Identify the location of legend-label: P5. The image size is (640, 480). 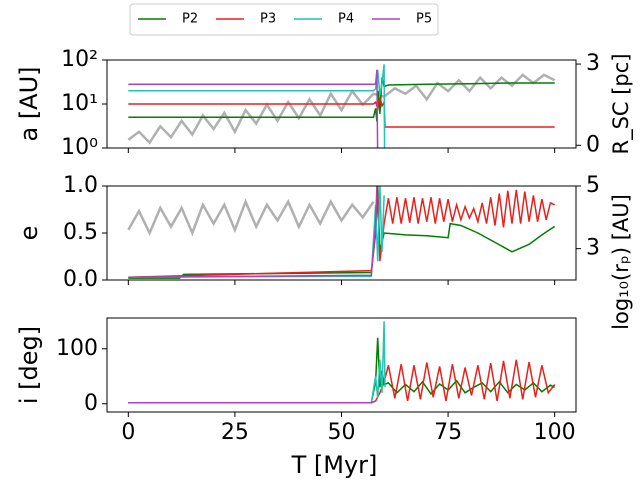
(424, 19).